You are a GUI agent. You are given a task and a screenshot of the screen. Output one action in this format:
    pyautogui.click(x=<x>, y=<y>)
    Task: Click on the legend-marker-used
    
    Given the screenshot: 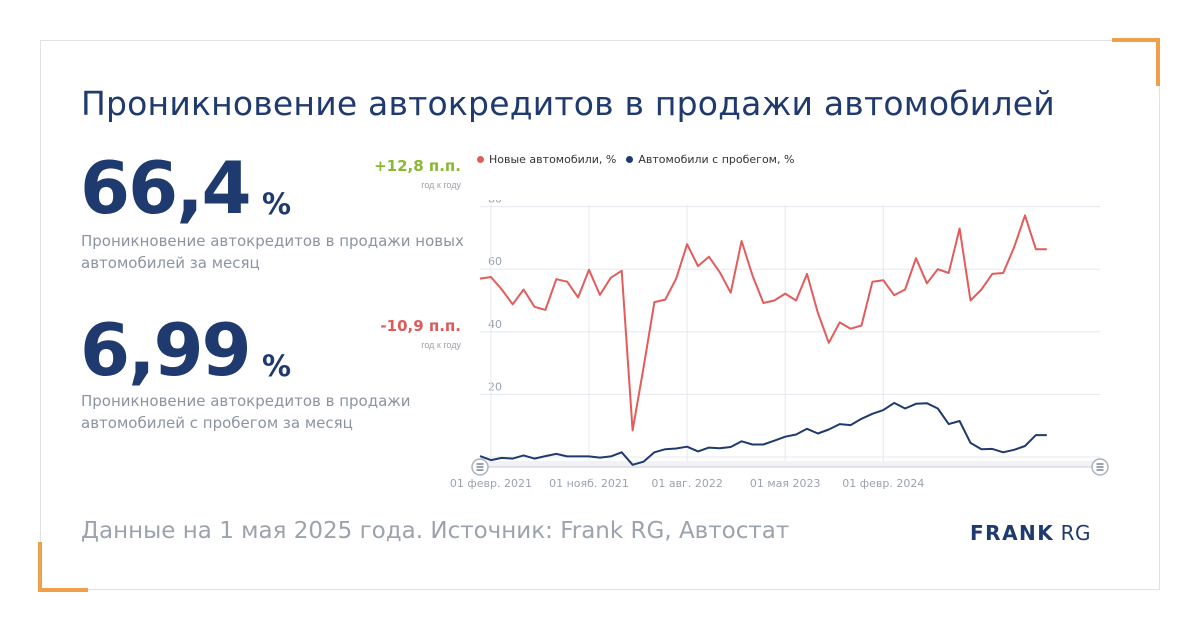 What is the action you would take?
    pyautogui.click(x=630, y=159)
    